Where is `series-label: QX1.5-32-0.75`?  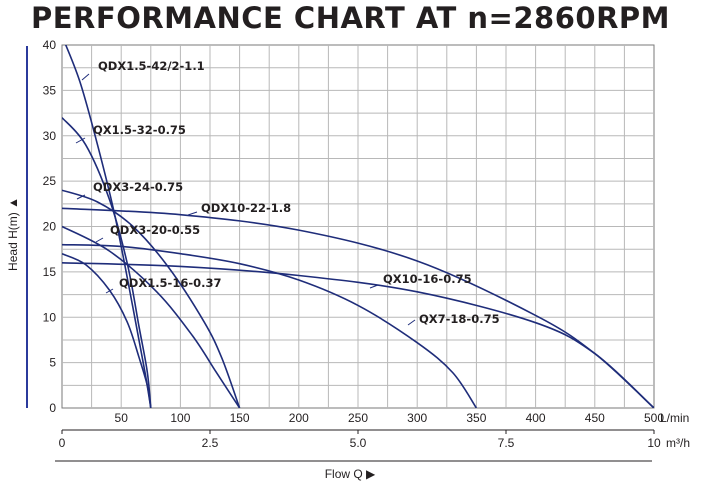 series-label: QX1.5-32-0.75 is located at coordinates (139, 130).